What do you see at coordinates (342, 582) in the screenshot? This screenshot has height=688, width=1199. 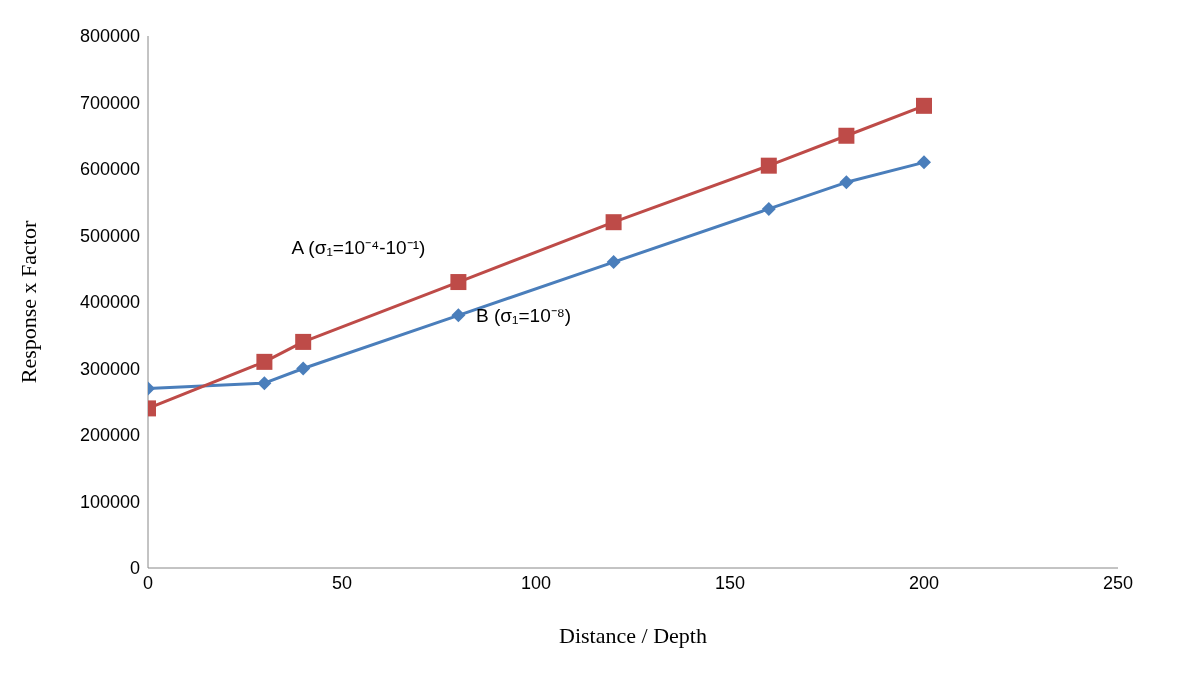 I see `x-tick-label: 50` at bounding box center [342, 582].